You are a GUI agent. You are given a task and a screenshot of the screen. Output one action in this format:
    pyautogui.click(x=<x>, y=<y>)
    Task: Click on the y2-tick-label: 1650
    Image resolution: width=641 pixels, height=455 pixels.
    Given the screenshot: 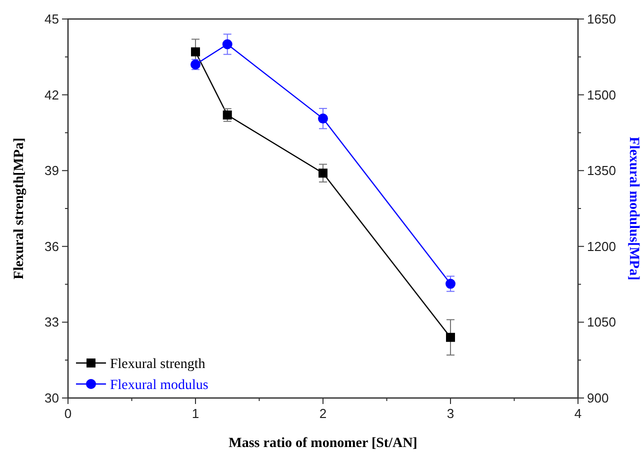 What is the action you would take?
    pyautogui.click(x=601, y=19)
    